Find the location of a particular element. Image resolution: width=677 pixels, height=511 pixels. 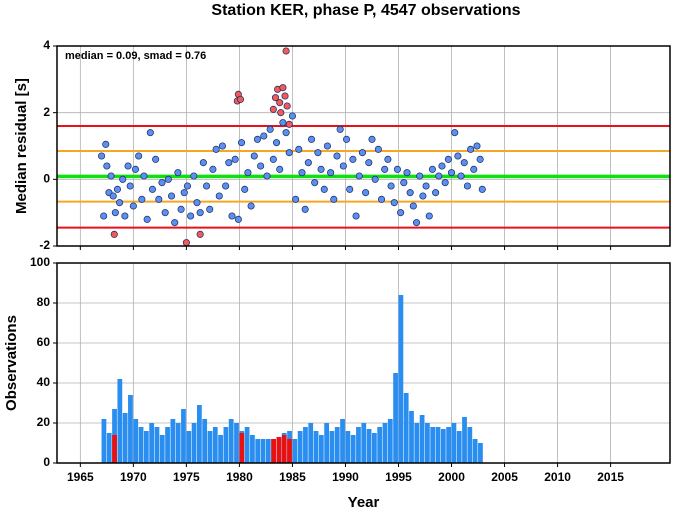

x-tick-label: 1995 is located at coordinates (398, 477).